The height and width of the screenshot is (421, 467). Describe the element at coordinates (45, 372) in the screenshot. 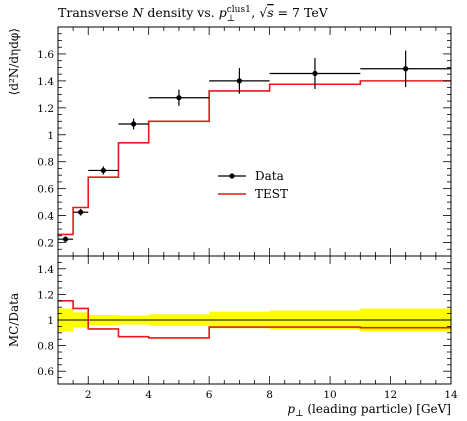

I see `ratio-y-tick-label-0: 0.6` at that location.